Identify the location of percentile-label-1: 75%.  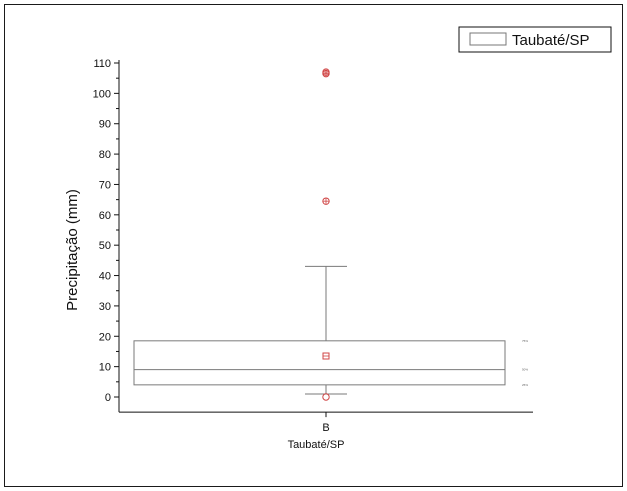
(525, 341).